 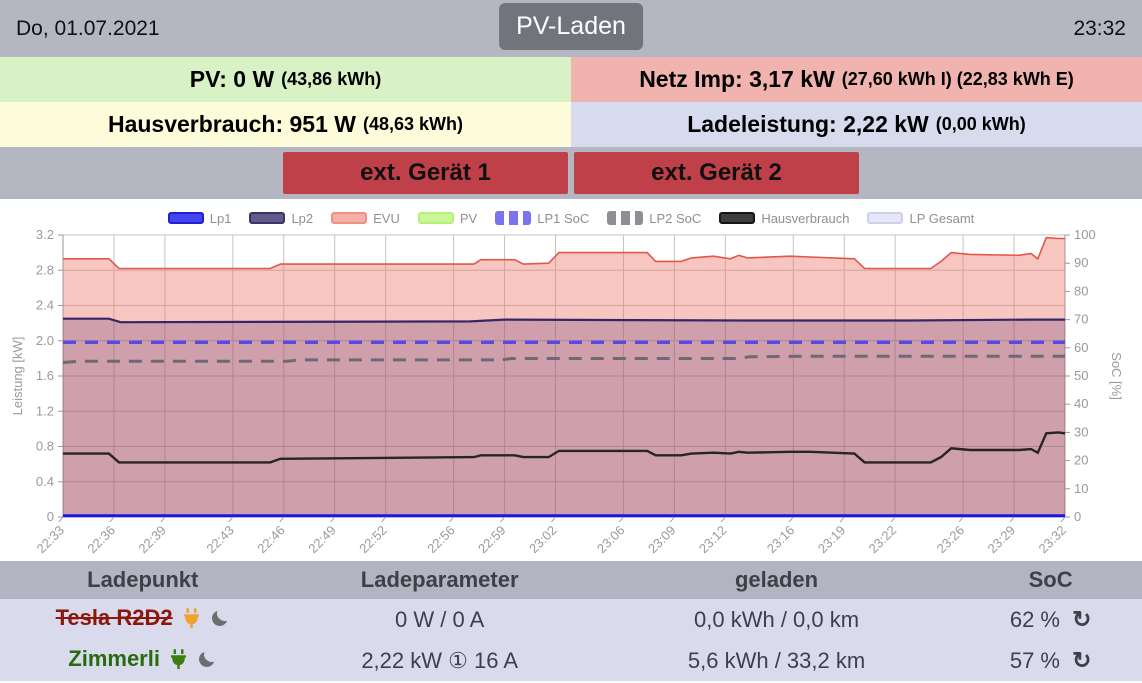 What do you see at coordinates (563, 359) in the screenshot?
I see `series-lp2-soc` at bounding box center [563, 359].